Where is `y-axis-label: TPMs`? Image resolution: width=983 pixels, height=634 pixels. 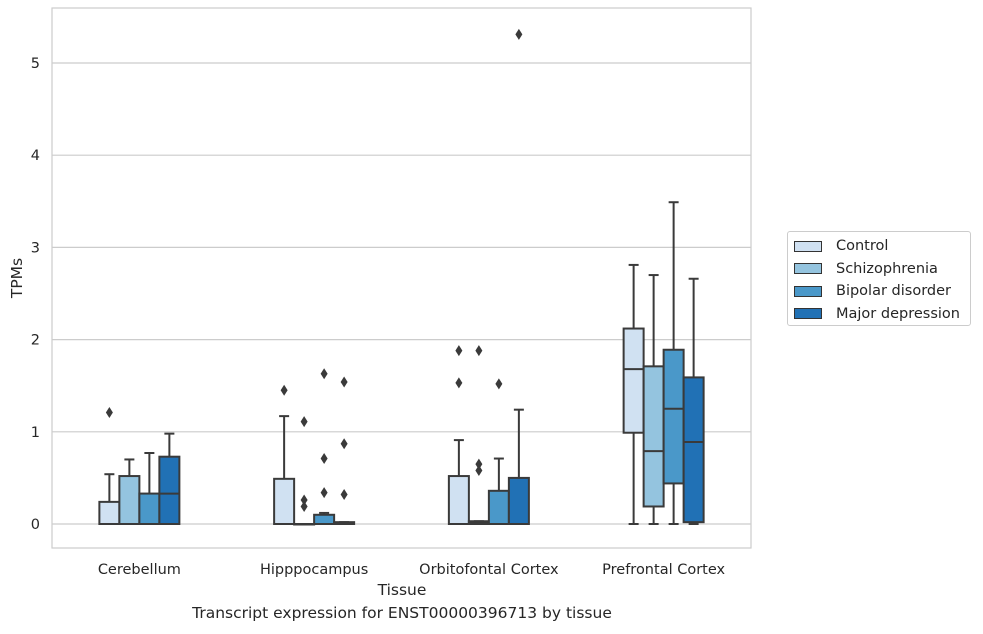
y-axis-label: TPMs is located at coordinates (17, 278).